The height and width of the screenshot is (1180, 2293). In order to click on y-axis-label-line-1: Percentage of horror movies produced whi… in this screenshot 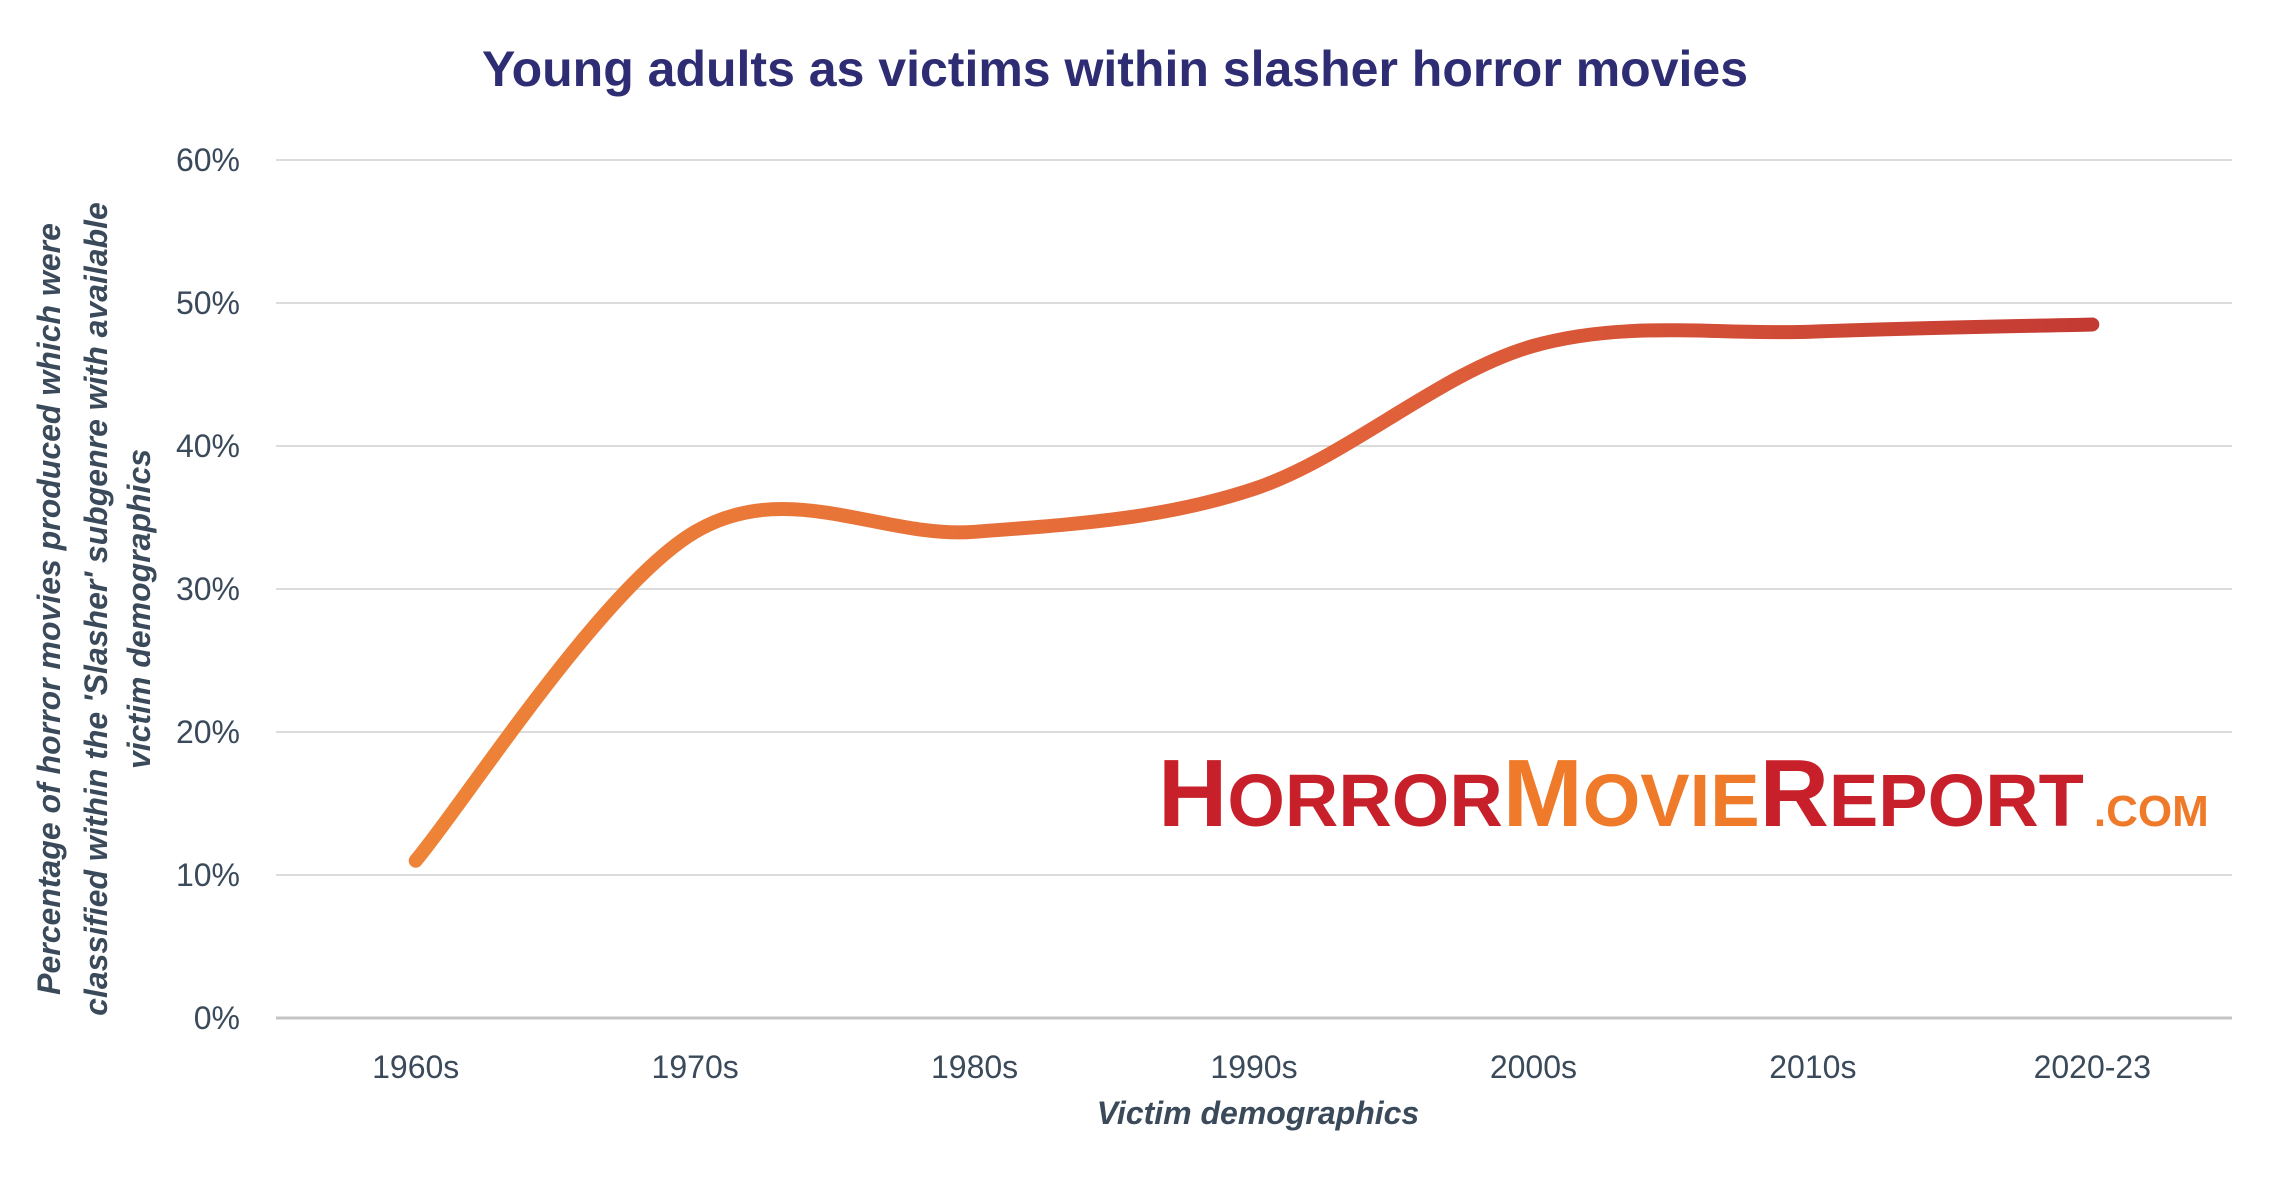, I will do `click(49, 609)`.